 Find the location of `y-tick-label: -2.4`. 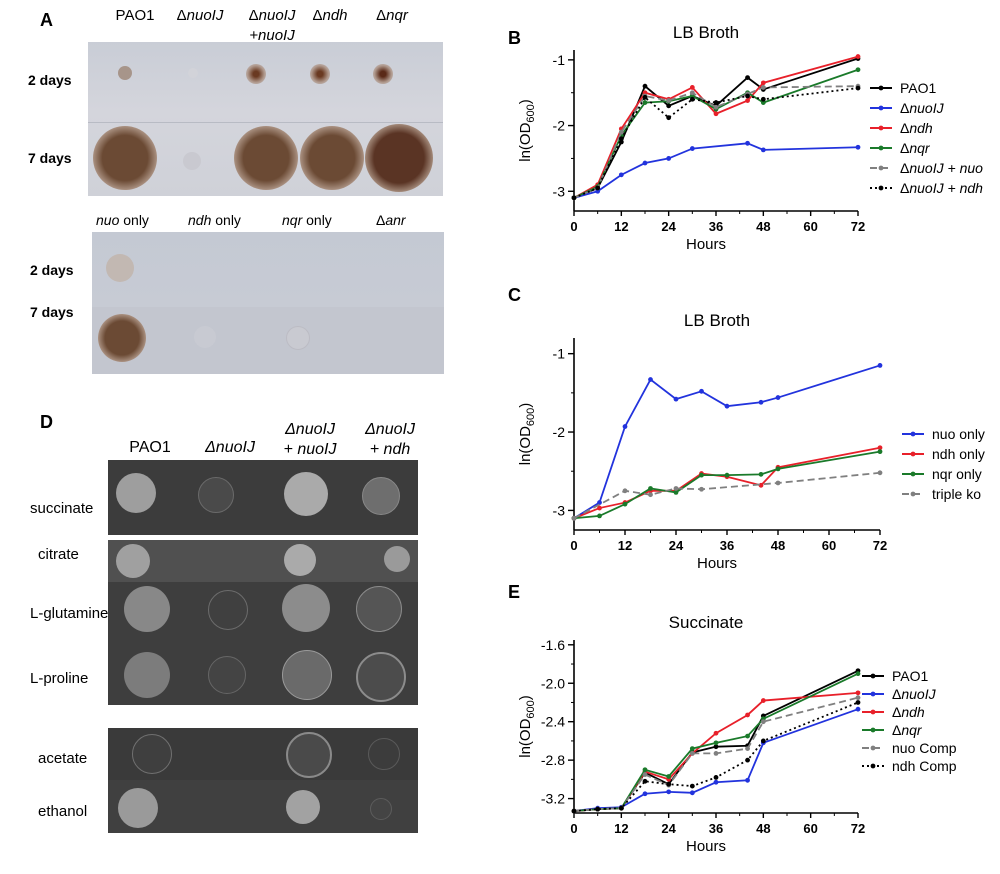

y-tick-label: -2.4 is located at coordinates (553, 722).